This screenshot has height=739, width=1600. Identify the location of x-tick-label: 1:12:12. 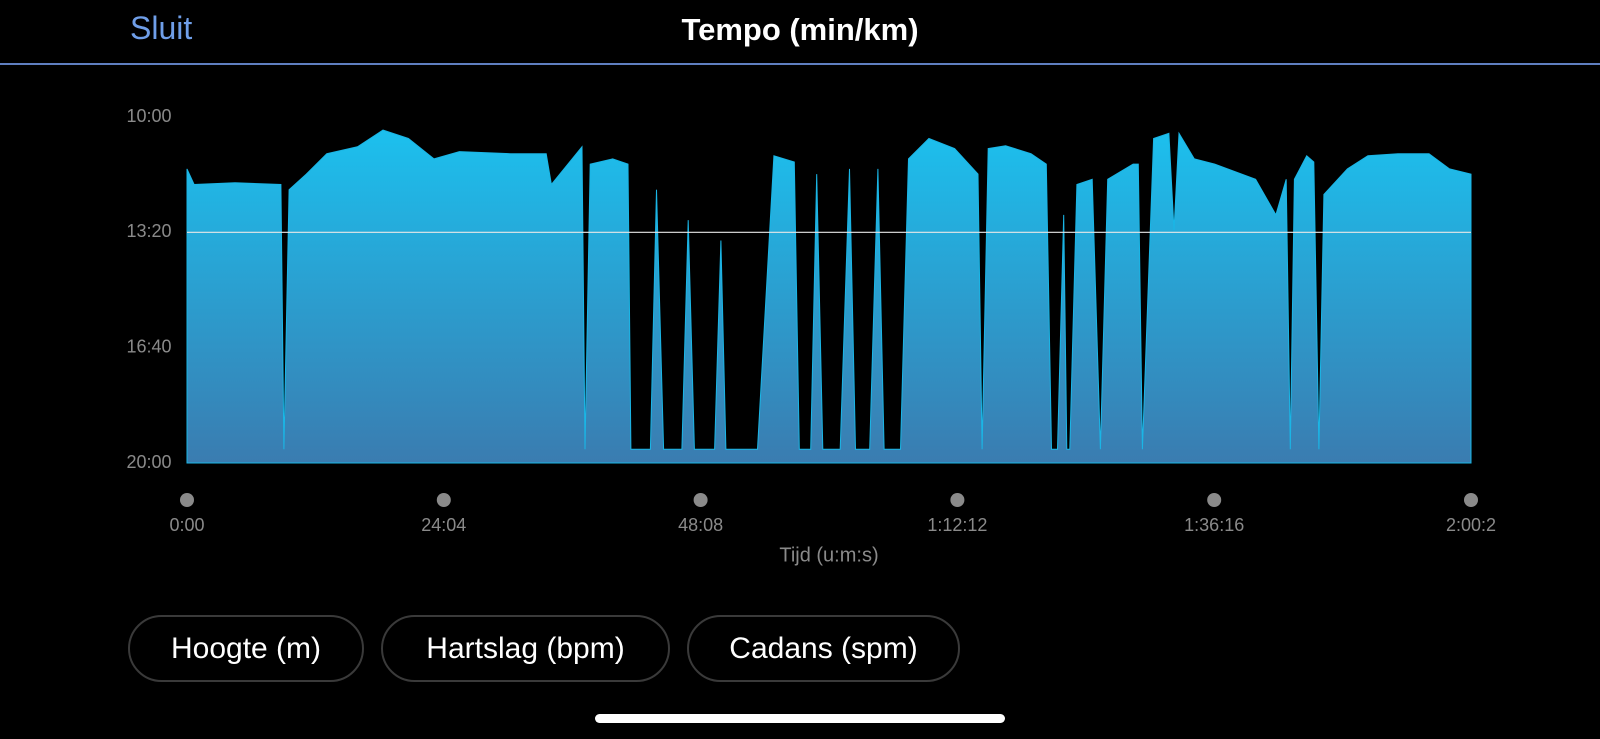
(957, 525).